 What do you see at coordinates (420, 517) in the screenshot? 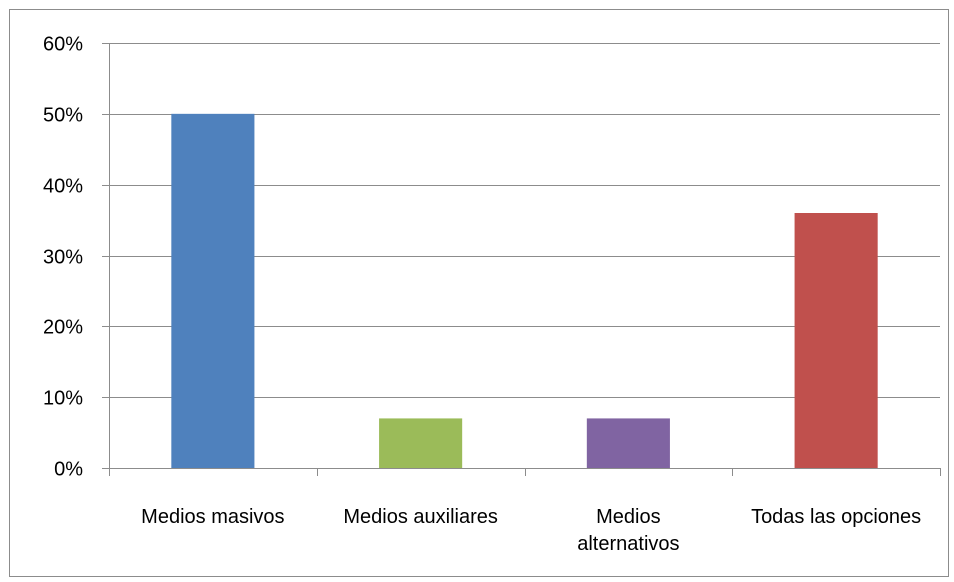
I see `x-category-label: Medios auxiliares` at bounding box center [420, 517].